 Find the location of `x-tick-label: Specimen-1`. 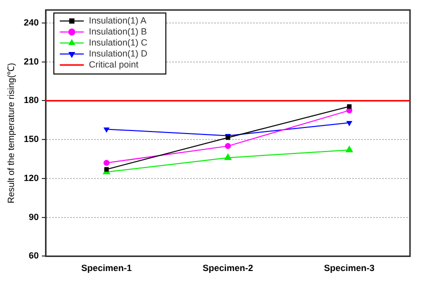

x-tick-label: Specimen-1 is located at coordinates (106, 268).